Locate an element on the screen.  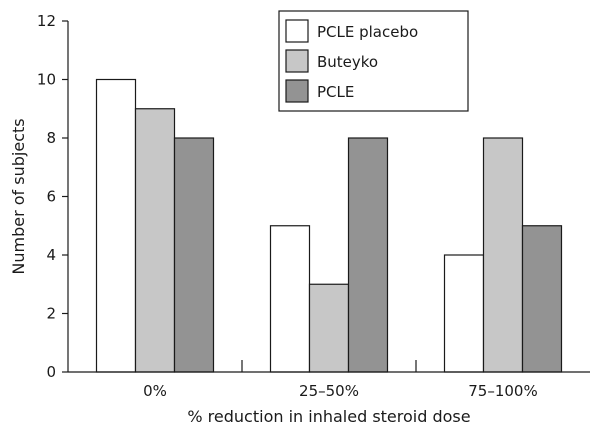
y-axis-title: Number of subjects is located at coordinates (18, 196).